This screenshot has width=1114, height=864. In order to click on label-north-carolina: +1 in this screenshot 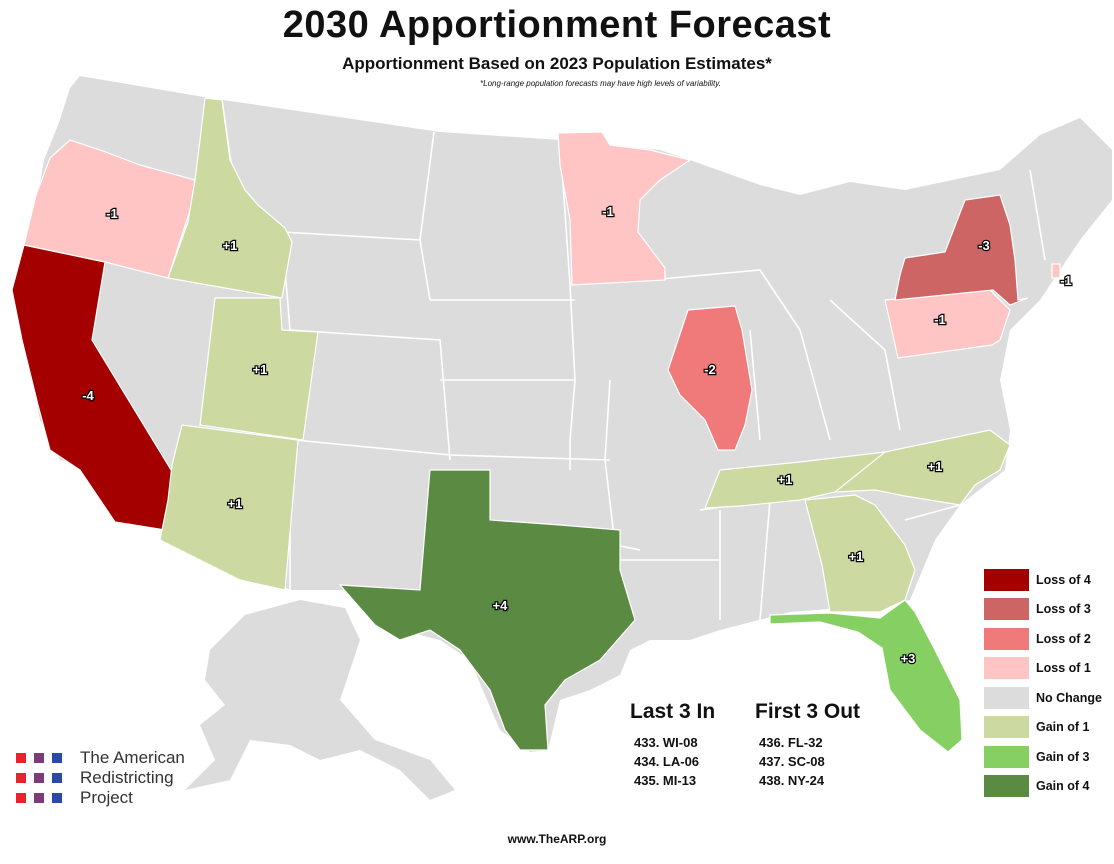, I will do `click(935, 466)`.